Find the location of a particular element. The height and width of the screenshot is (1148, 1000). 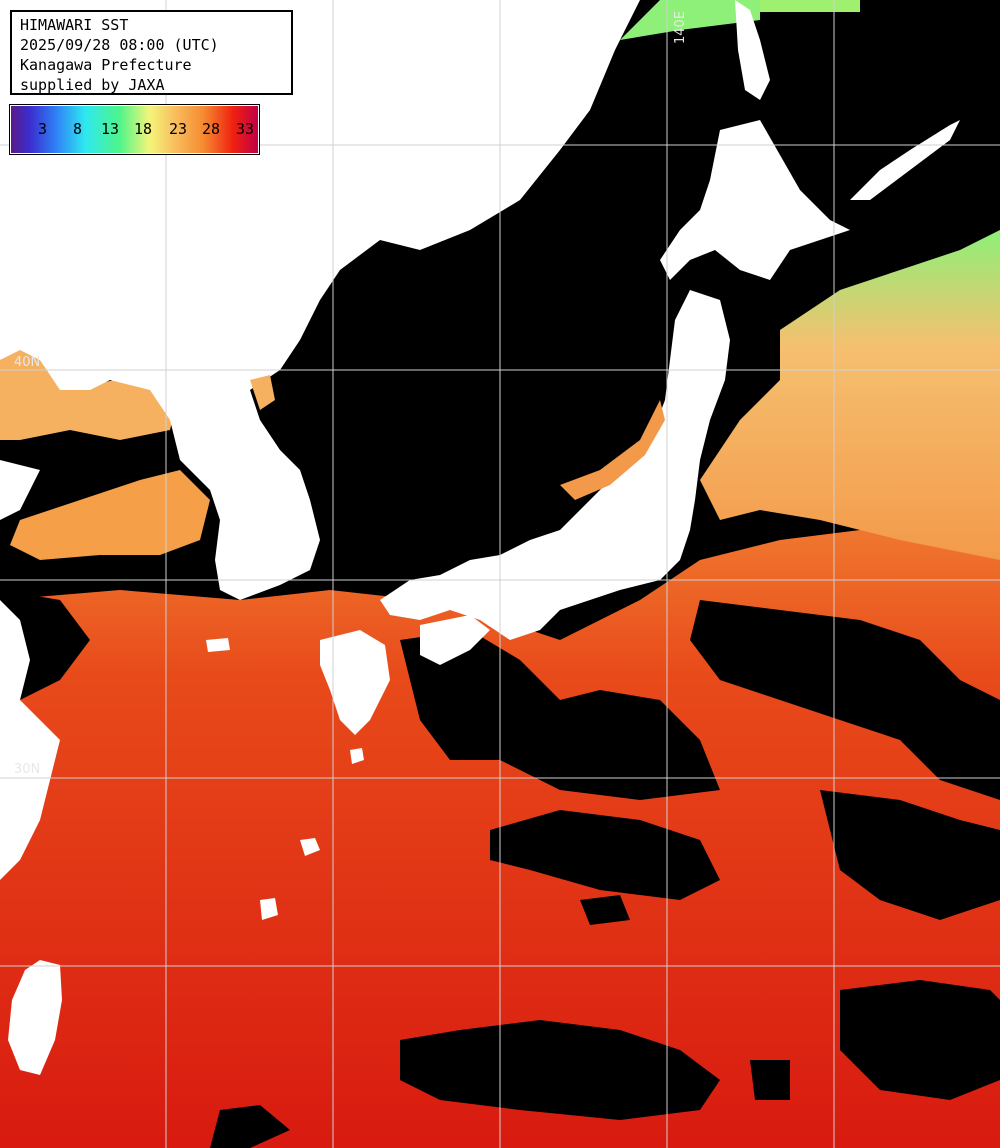

scale-tick-18: 18 is located at coordinates (143, 129).